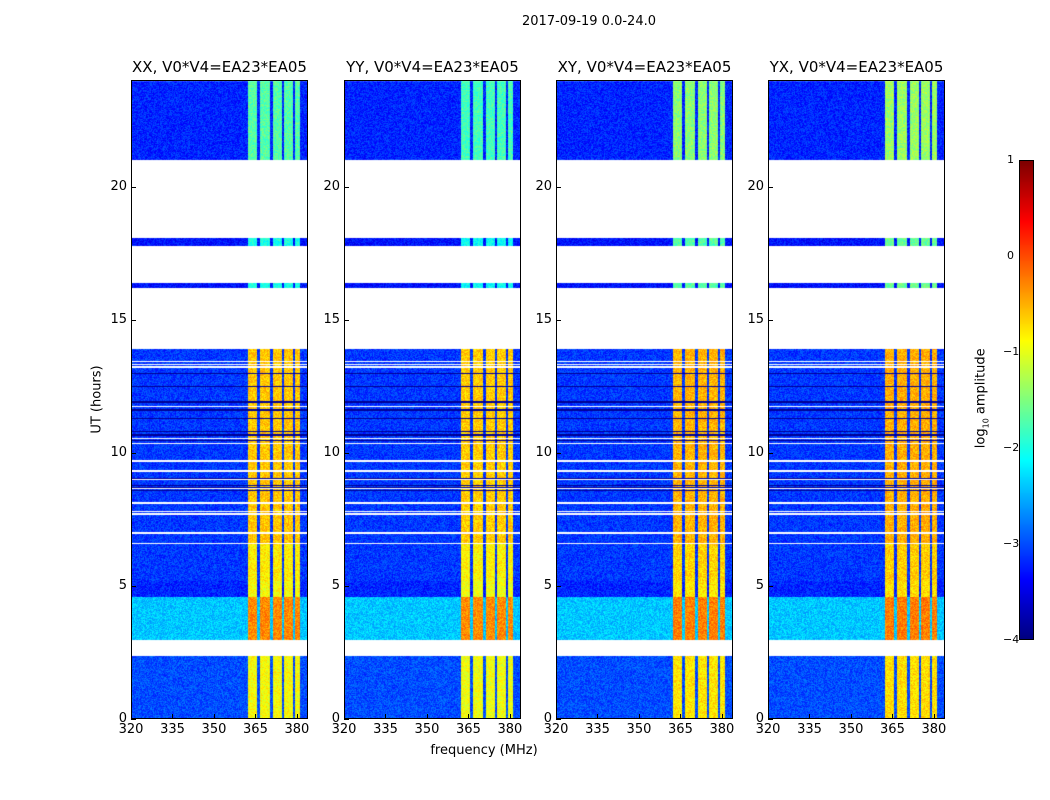  What do you see at coordinates (484, 750) in the screenshot?
I see `x-axis-label: frequency (MHz)` at bounding box center [484, 750].